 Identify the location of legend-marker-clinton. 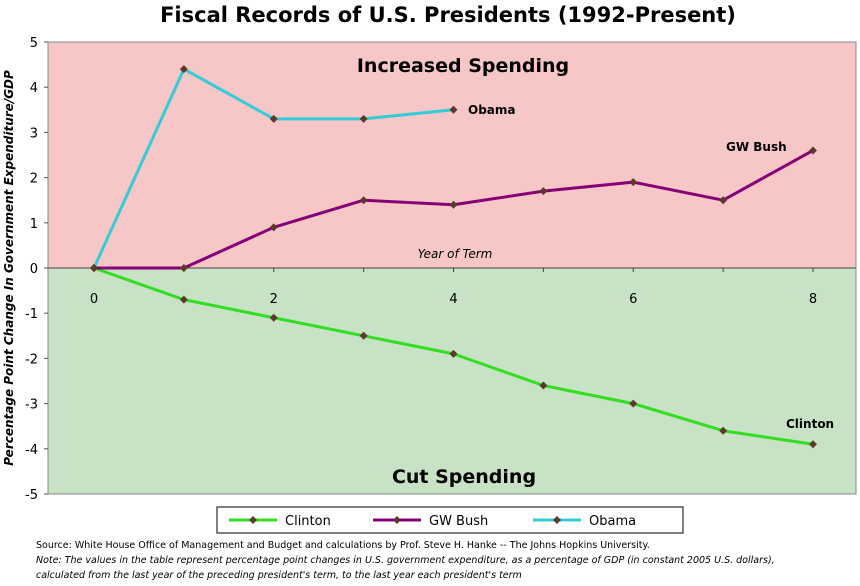
(253, 520).